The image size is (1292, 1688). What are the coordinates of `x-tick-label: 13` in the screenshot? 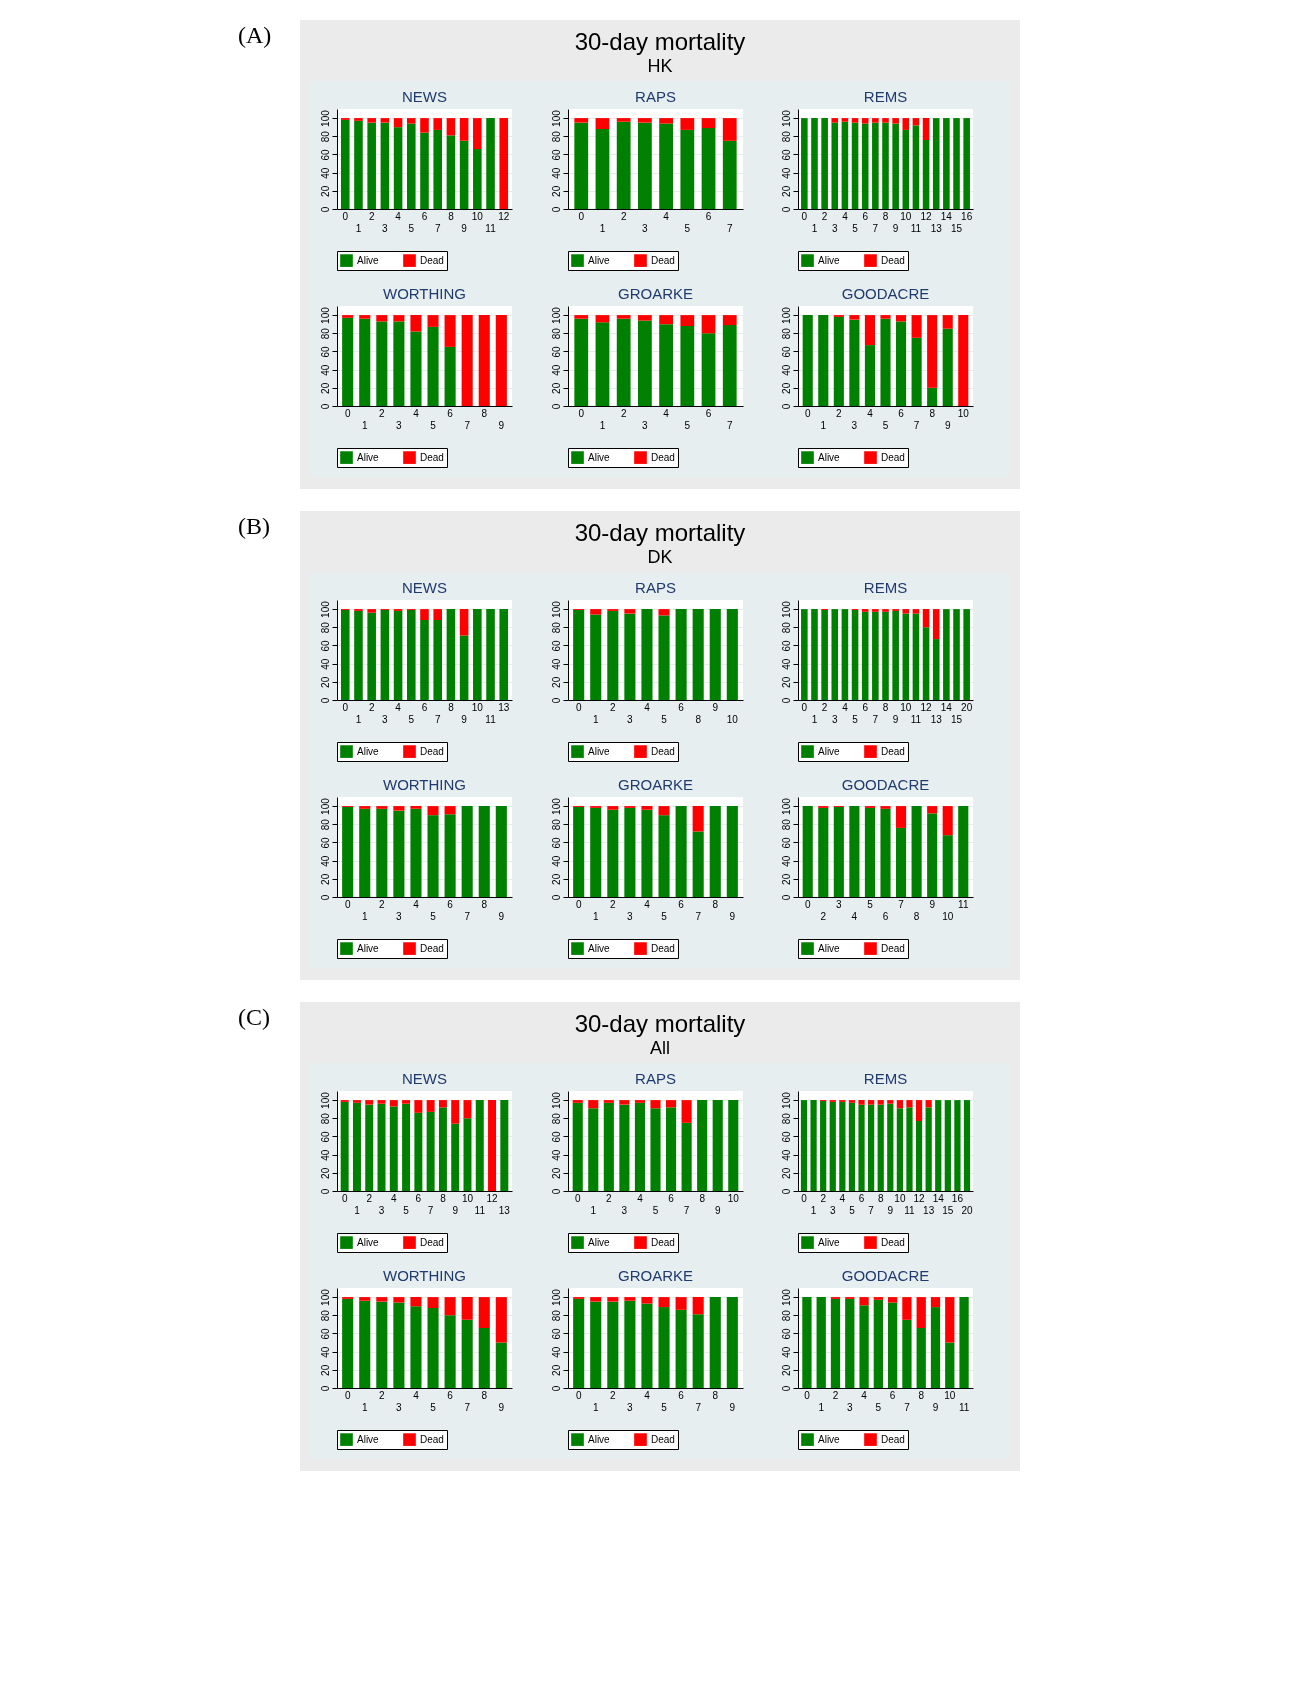 It's located at (504, 1210).